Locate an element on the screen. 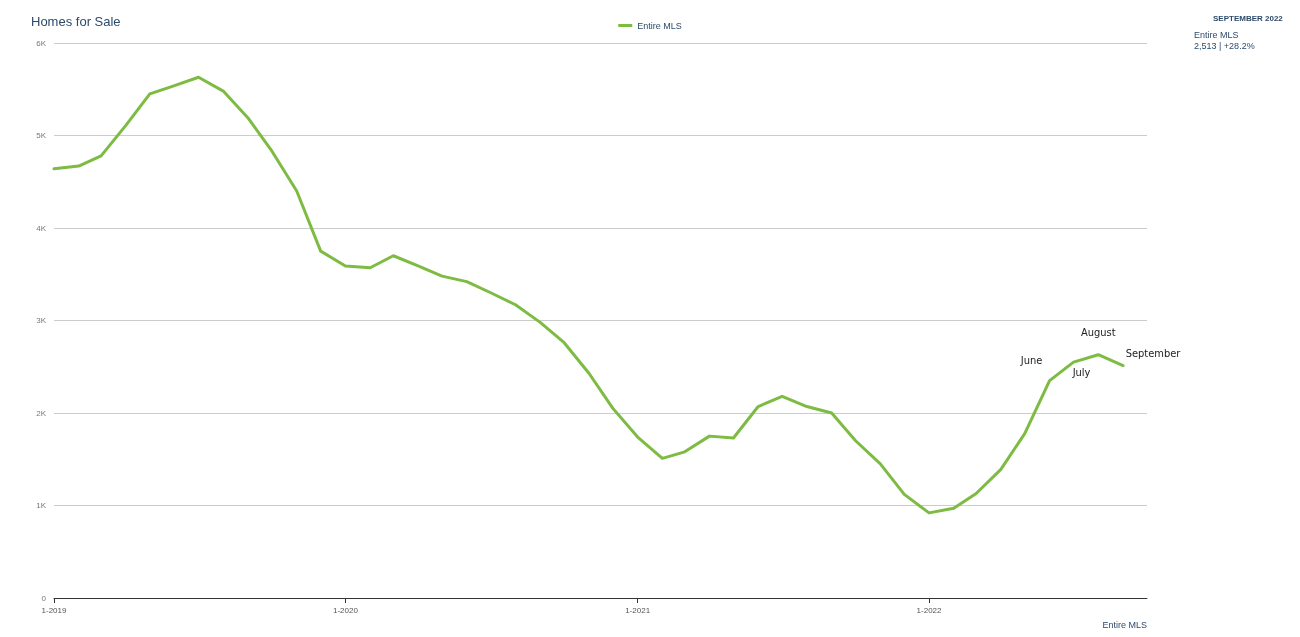 Image resolution: width=1300 pixels, height=637 pixels. y-tick-label: 0 is located at coordinates (44, 598).